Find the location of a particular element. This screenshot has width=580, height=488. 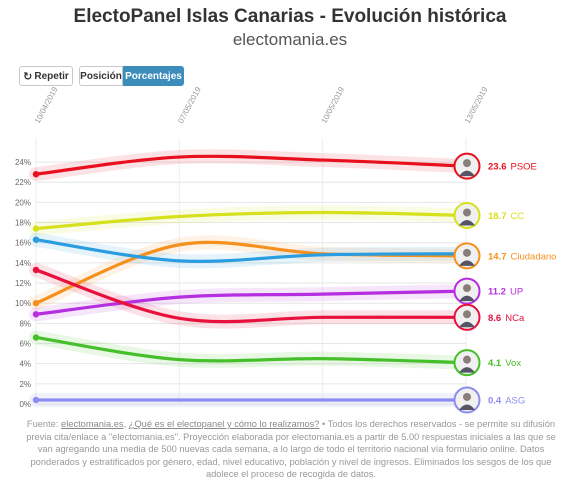

repeat-button-label: Repetir is located at coordinates (51, 76).